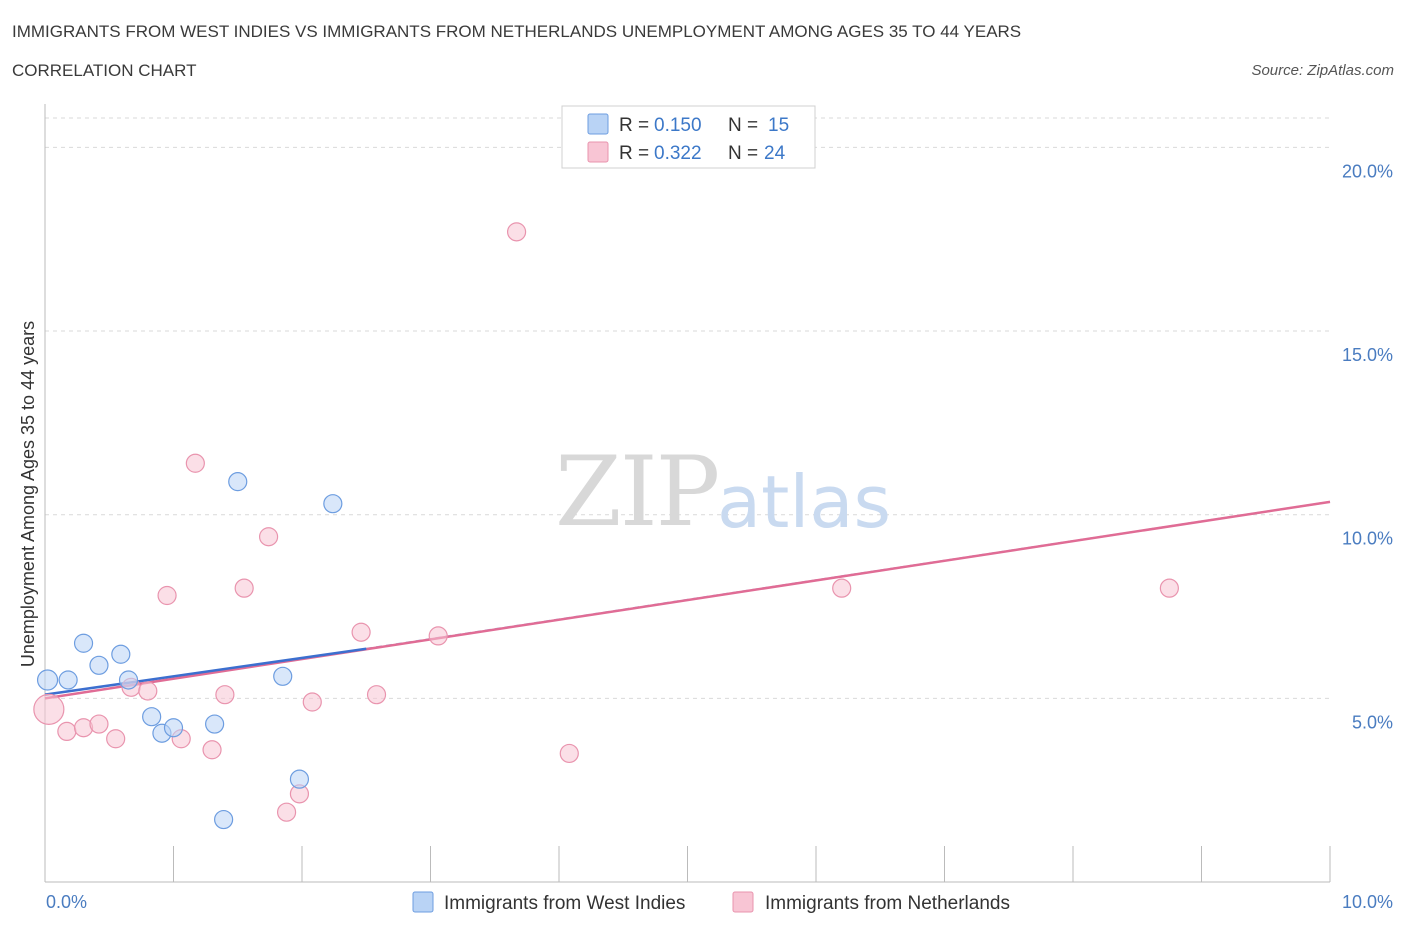 The image size is (1406, 930). I want to click on bottom-legend-swatch-netherlands, so click(743, 902).